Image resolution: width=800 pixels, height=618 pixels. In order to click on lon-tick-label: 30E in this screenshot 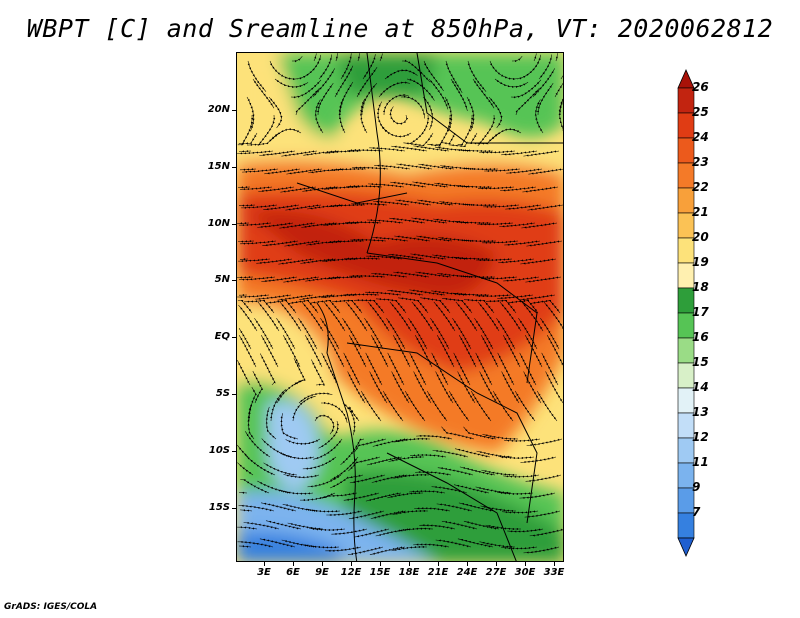, I will do `click(525, 572)`.